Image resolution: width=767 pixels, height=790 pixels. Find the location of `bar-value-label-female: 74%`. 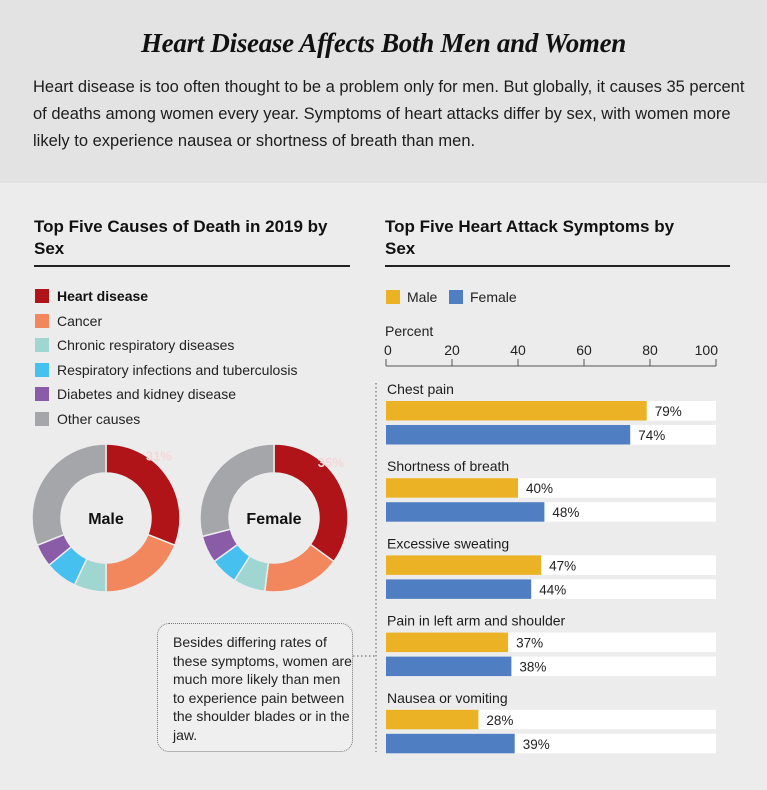

bar-value-label-female: 74% is located at coordinates (651, 435).